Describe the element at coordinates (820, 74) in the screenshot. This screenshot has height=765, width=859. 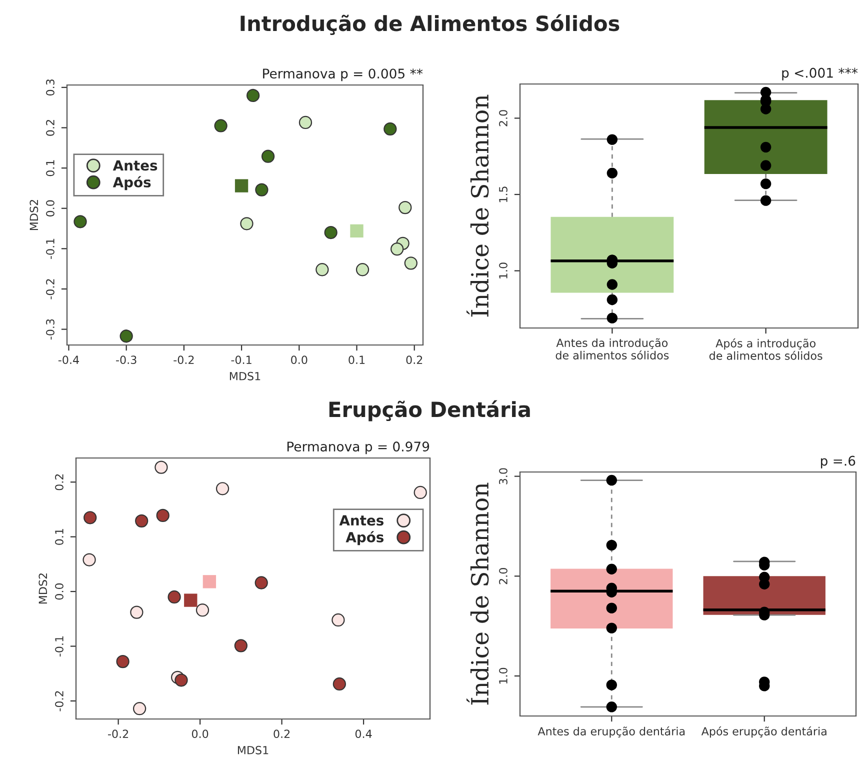
I see `chart-subtitle: p <.001 ***` at that location.